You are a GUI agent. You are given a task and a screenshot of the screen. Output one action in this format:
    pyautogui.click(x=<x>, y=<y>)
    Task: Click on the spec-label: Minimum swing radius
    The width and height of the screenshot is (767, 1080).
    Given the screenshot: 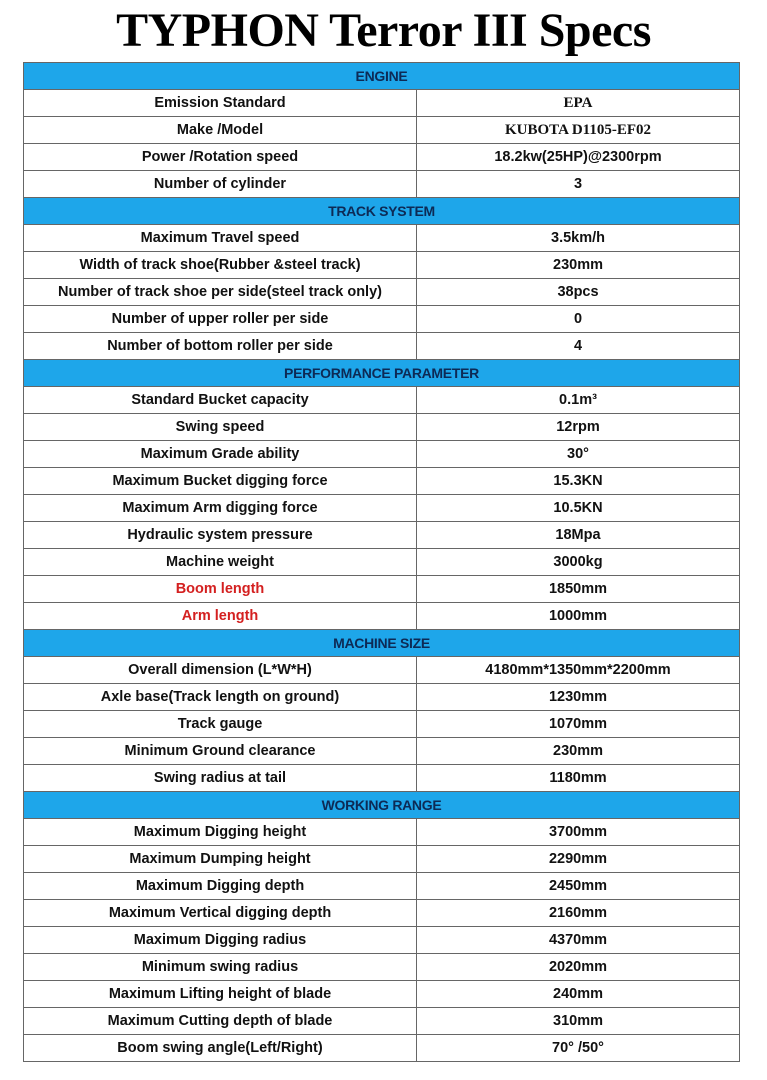 What is the action you would take?
    pyautogui.click(x=220, y=967)
    